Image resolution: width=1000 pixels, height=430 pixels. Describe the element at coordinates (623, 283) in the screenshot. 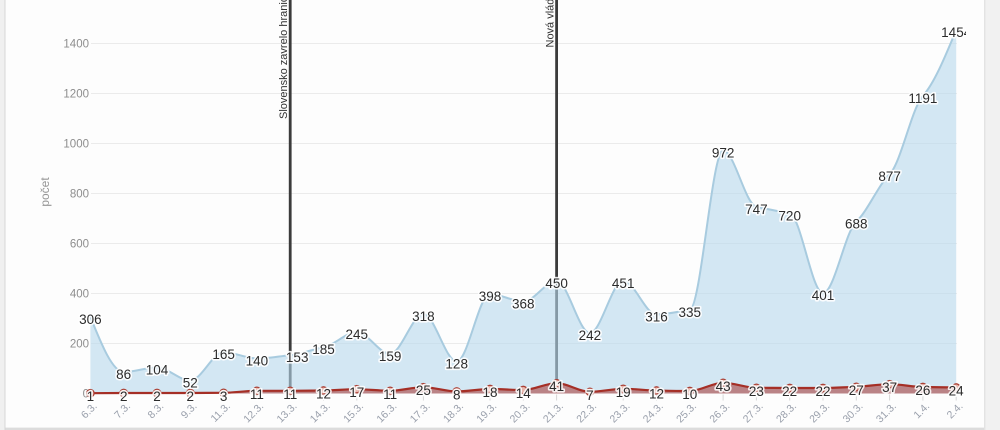

I see `svg-text: 451` at that location.